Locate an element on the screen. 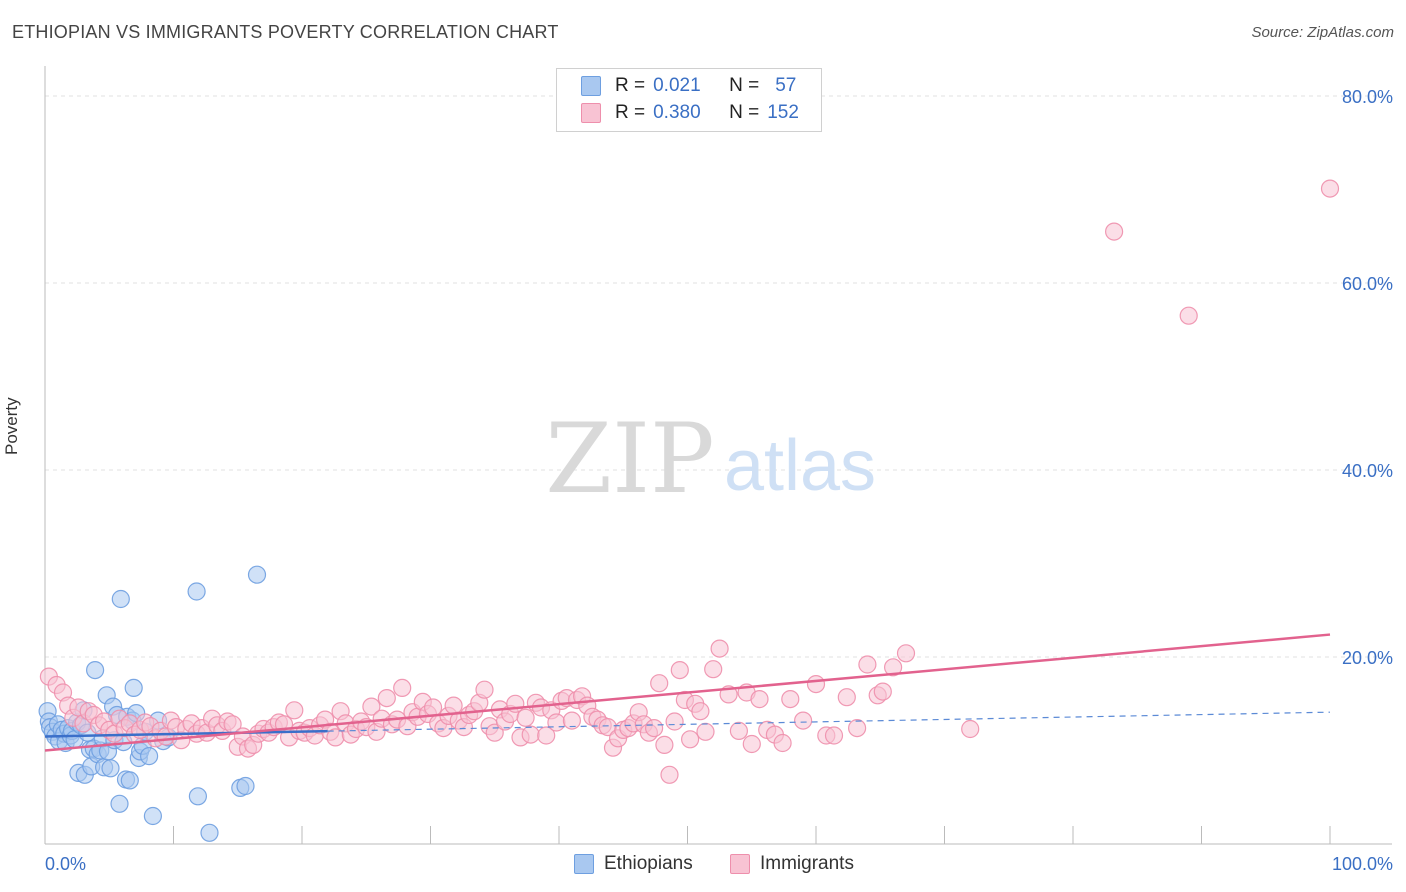  watermark-zip: ZIP is located at coordinates (629, 459).